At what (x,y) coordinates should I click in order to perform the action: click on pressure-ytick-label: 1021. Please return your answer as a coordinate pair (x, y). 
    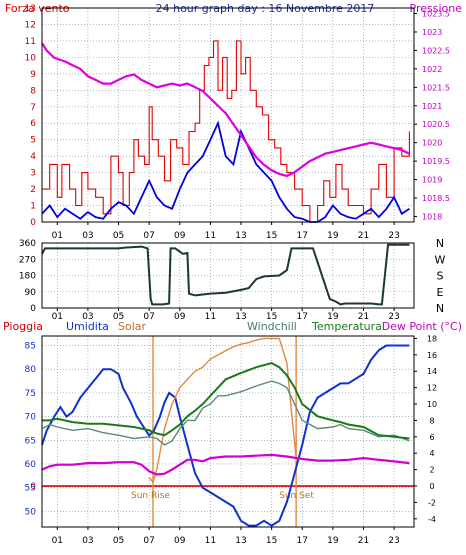
    Looking at the image, I should click on (432, 106).